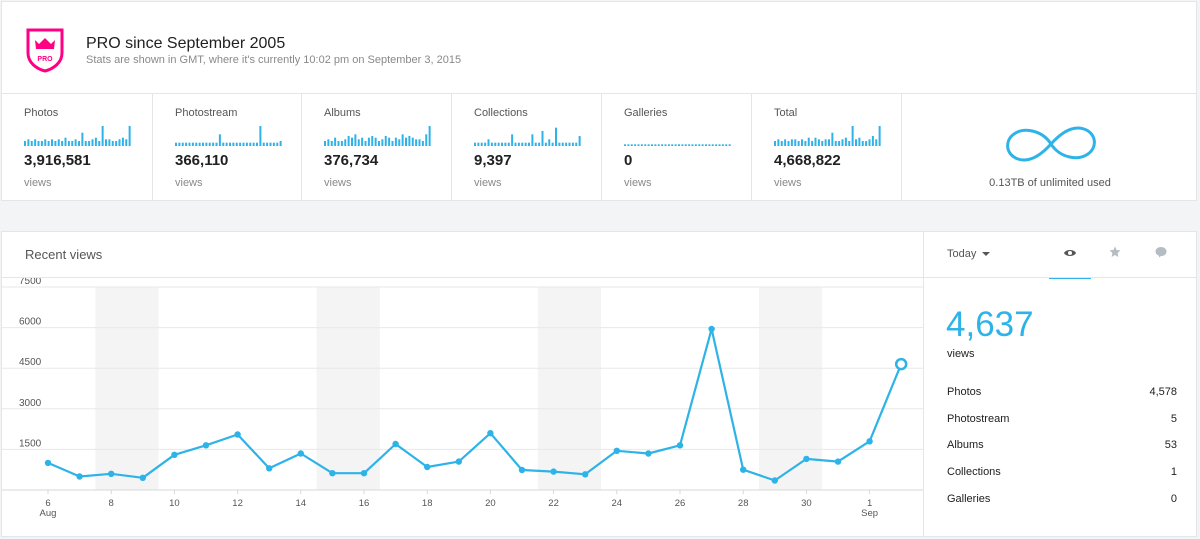  What do you see at coordinates (206, 113) in the screenshot?
I see `stat-label: Photostream` at bounding box center [206, 113].